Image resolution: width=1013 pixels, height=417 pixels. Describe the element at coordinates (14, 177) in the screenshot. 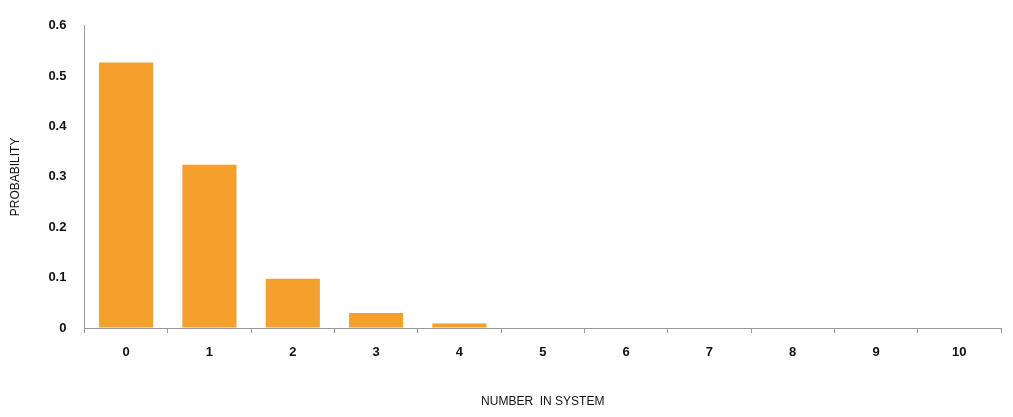

I see `y-axis-title: PROBABILITY` at that location.